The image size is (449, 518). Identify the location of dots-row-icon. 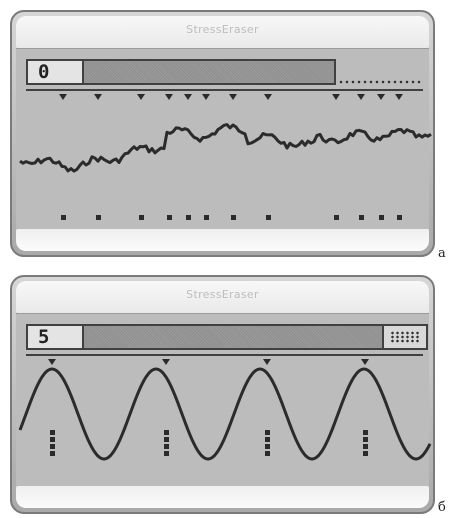
(380, 82).